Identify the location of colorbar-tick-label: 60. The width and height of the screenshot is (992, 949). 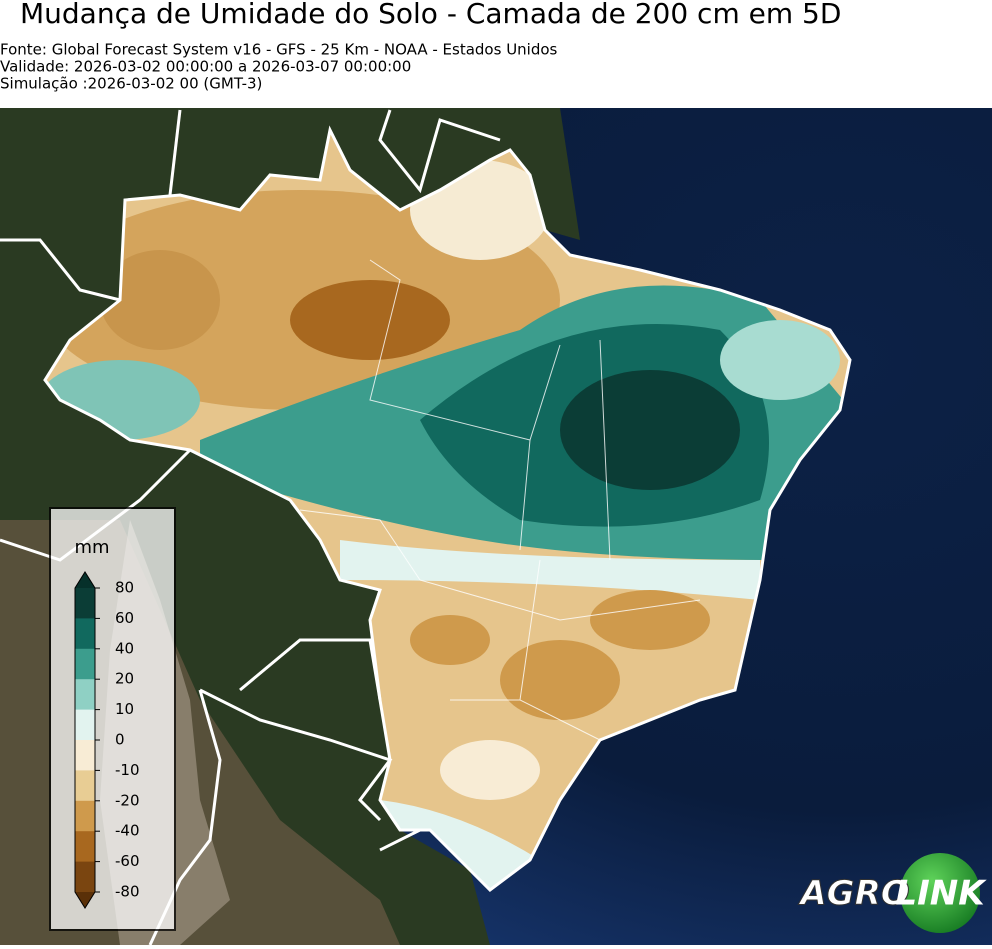
(124, 618).